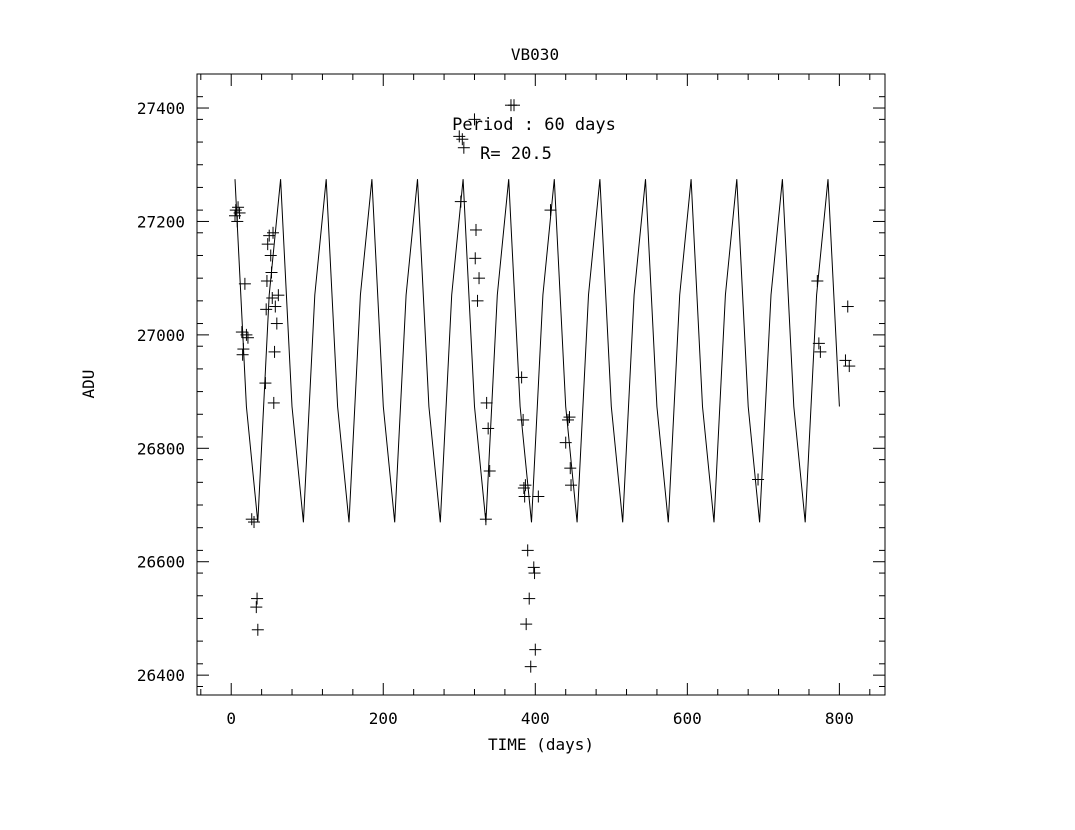 The width and height of the screenshot is (1075, 830). What do you see at coordinates (534, 125) in the screenshot?
I see `period-annotation: Period : 60 days` at bounding box center [534, 125].